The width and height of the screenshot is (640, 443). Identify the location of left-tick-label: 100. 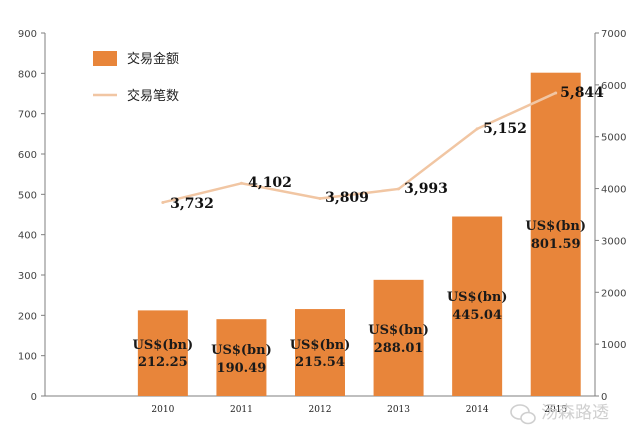
(27, 357).